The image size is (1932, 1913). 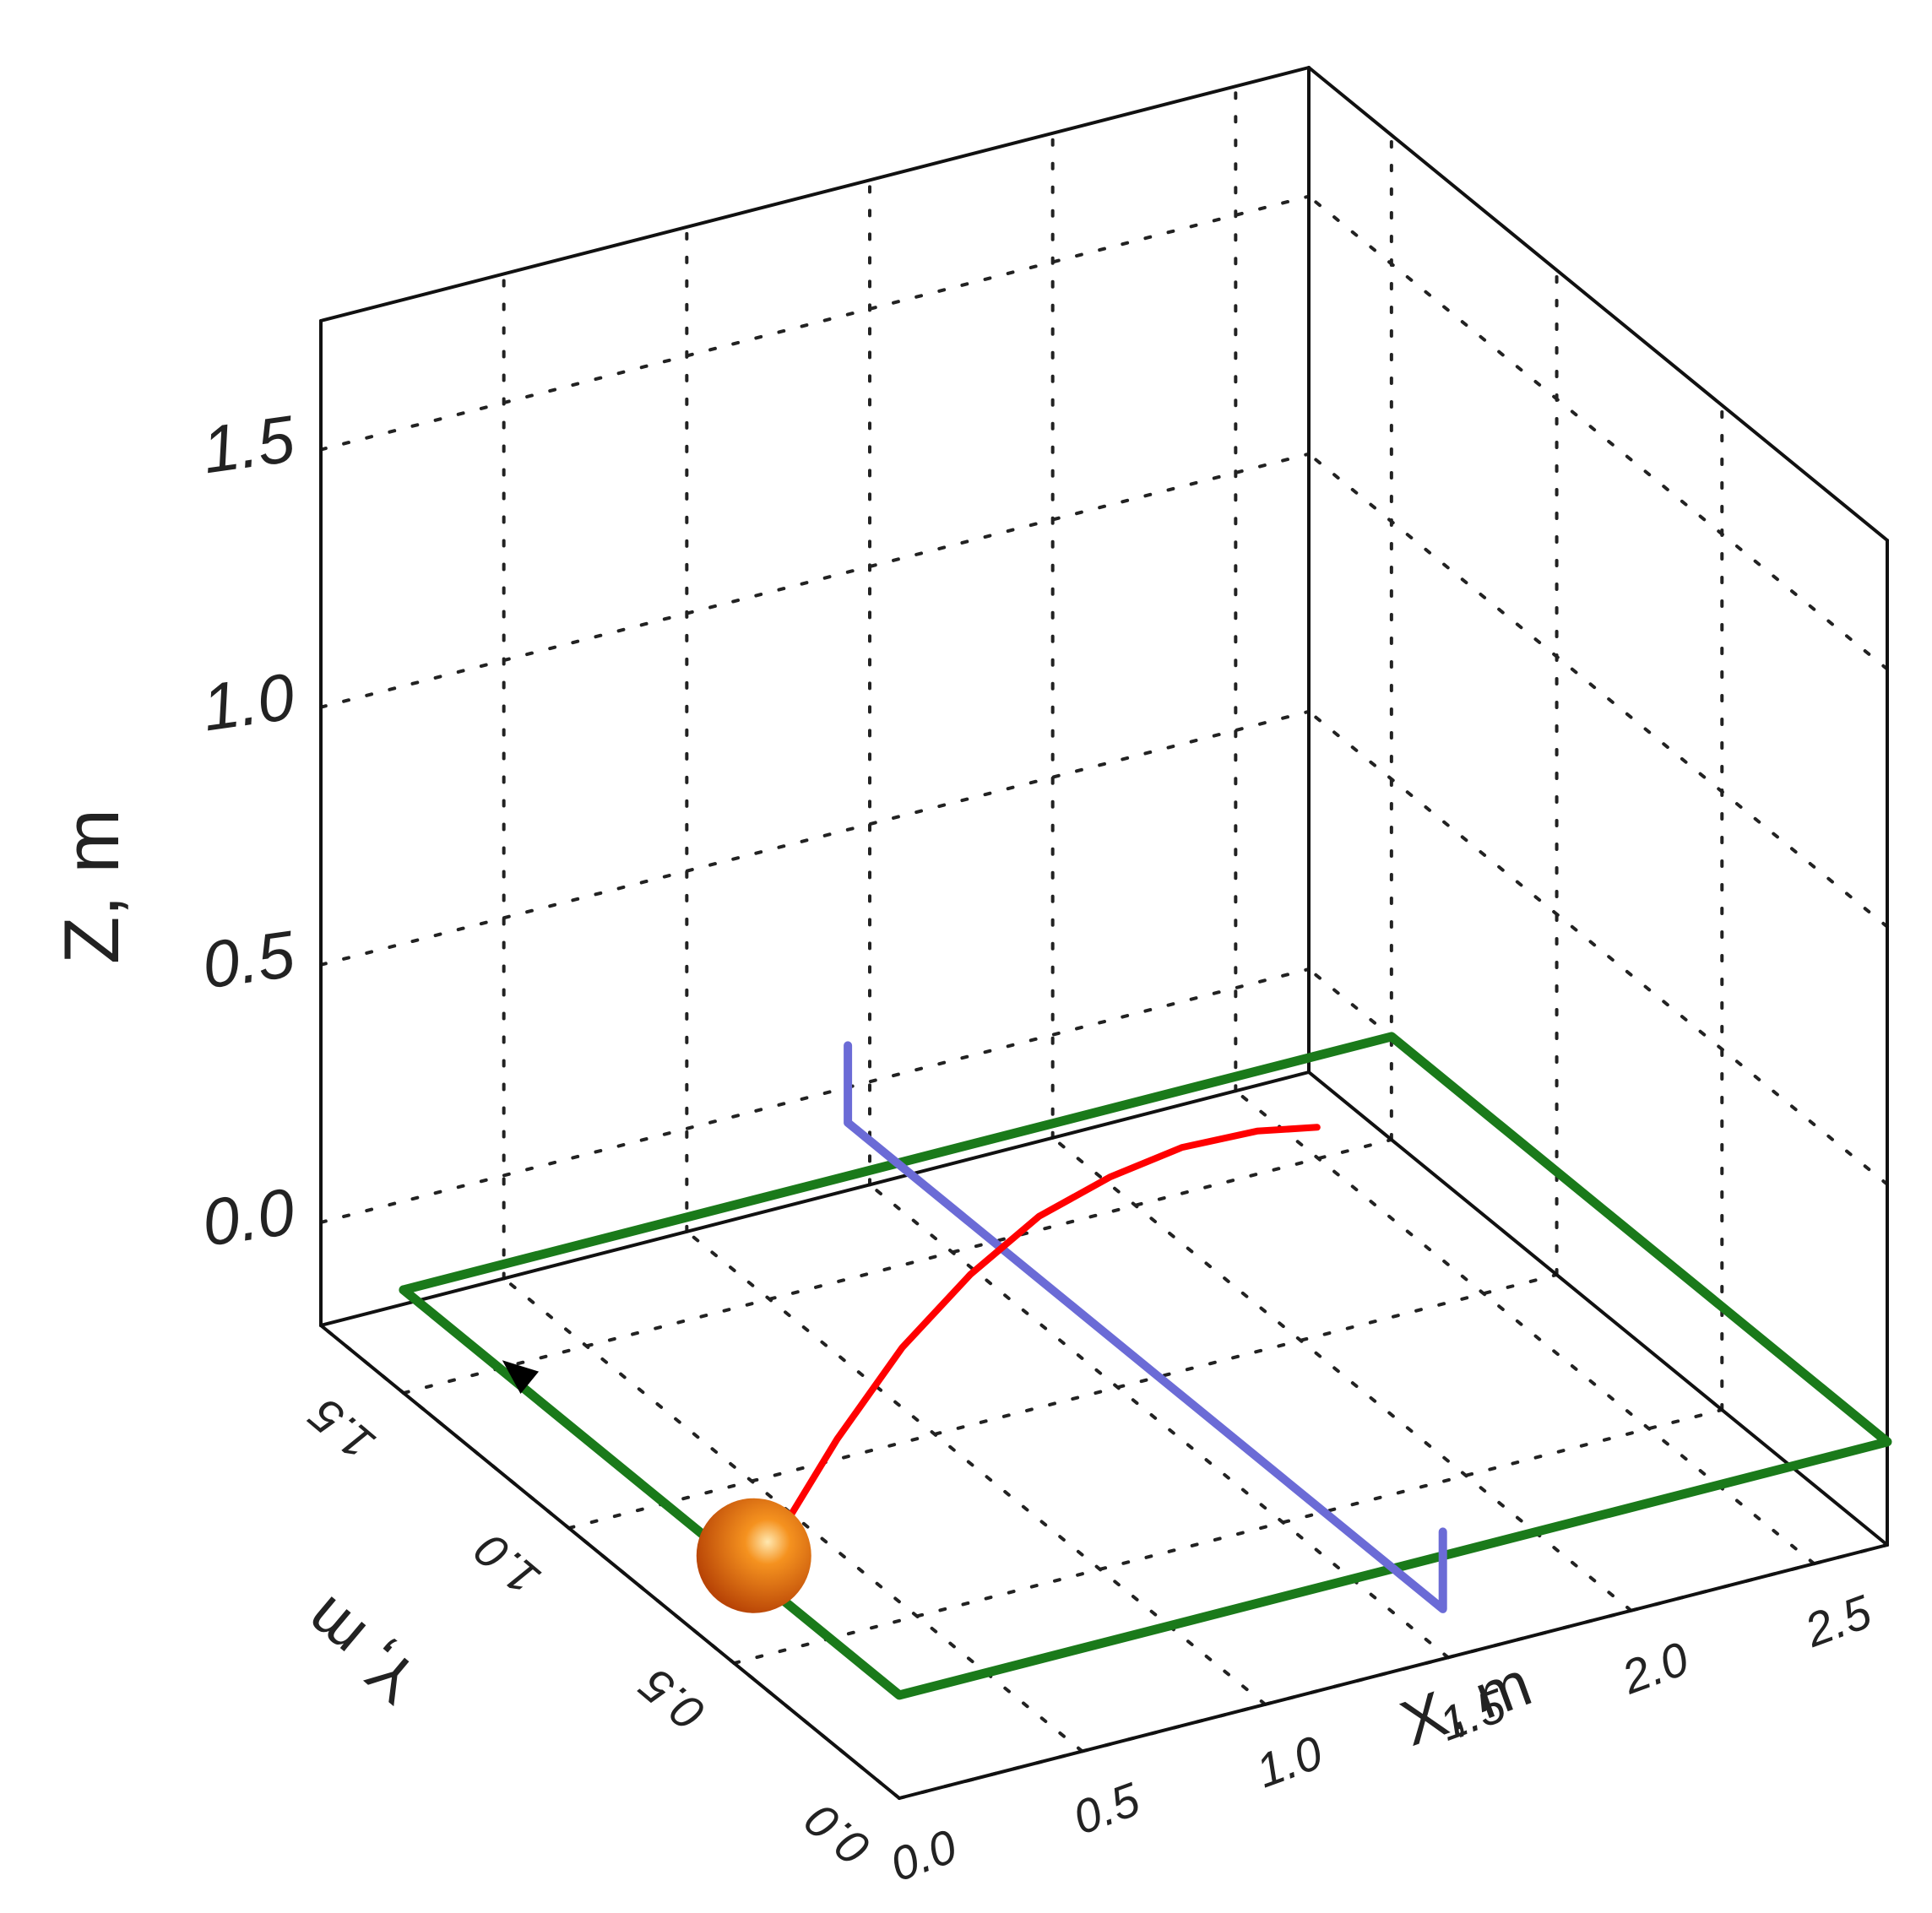 I want to click on z-tick-label: 1.0, so click(x=249, y=701).